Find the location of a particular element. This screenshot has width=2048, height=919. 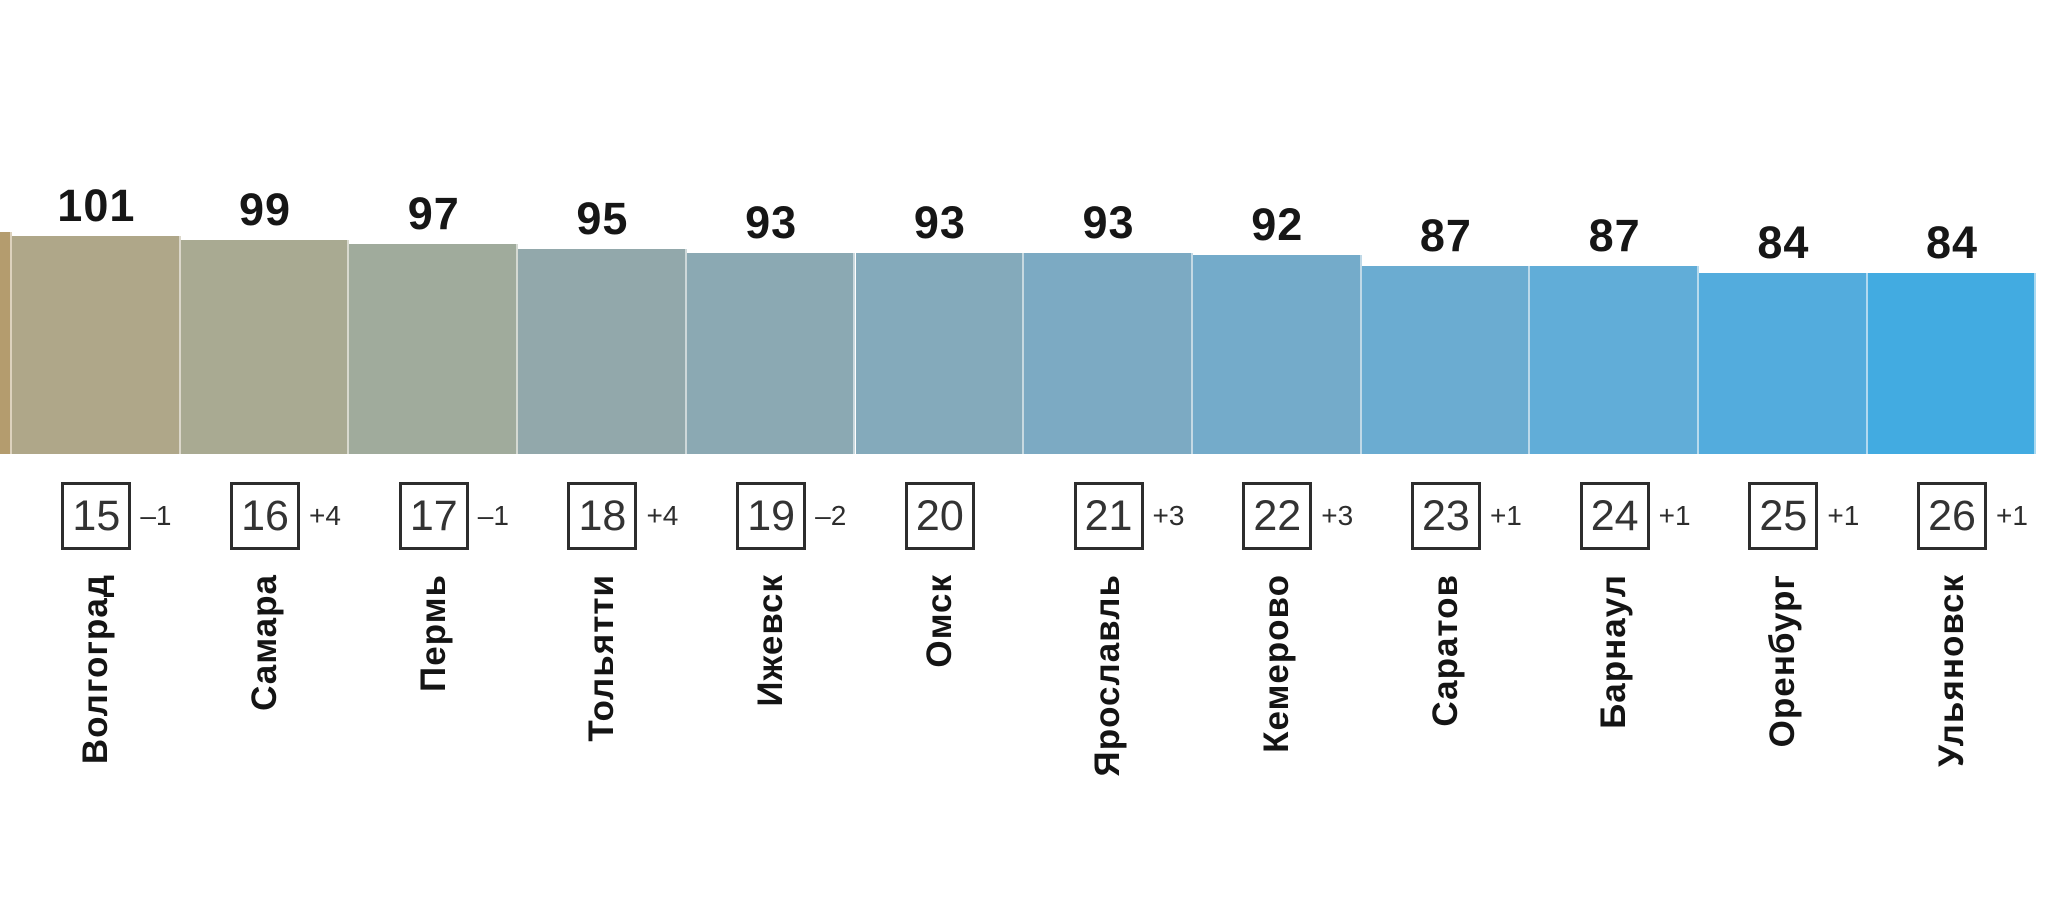

city-label: Ижевск is located at coordinates (770, 640).